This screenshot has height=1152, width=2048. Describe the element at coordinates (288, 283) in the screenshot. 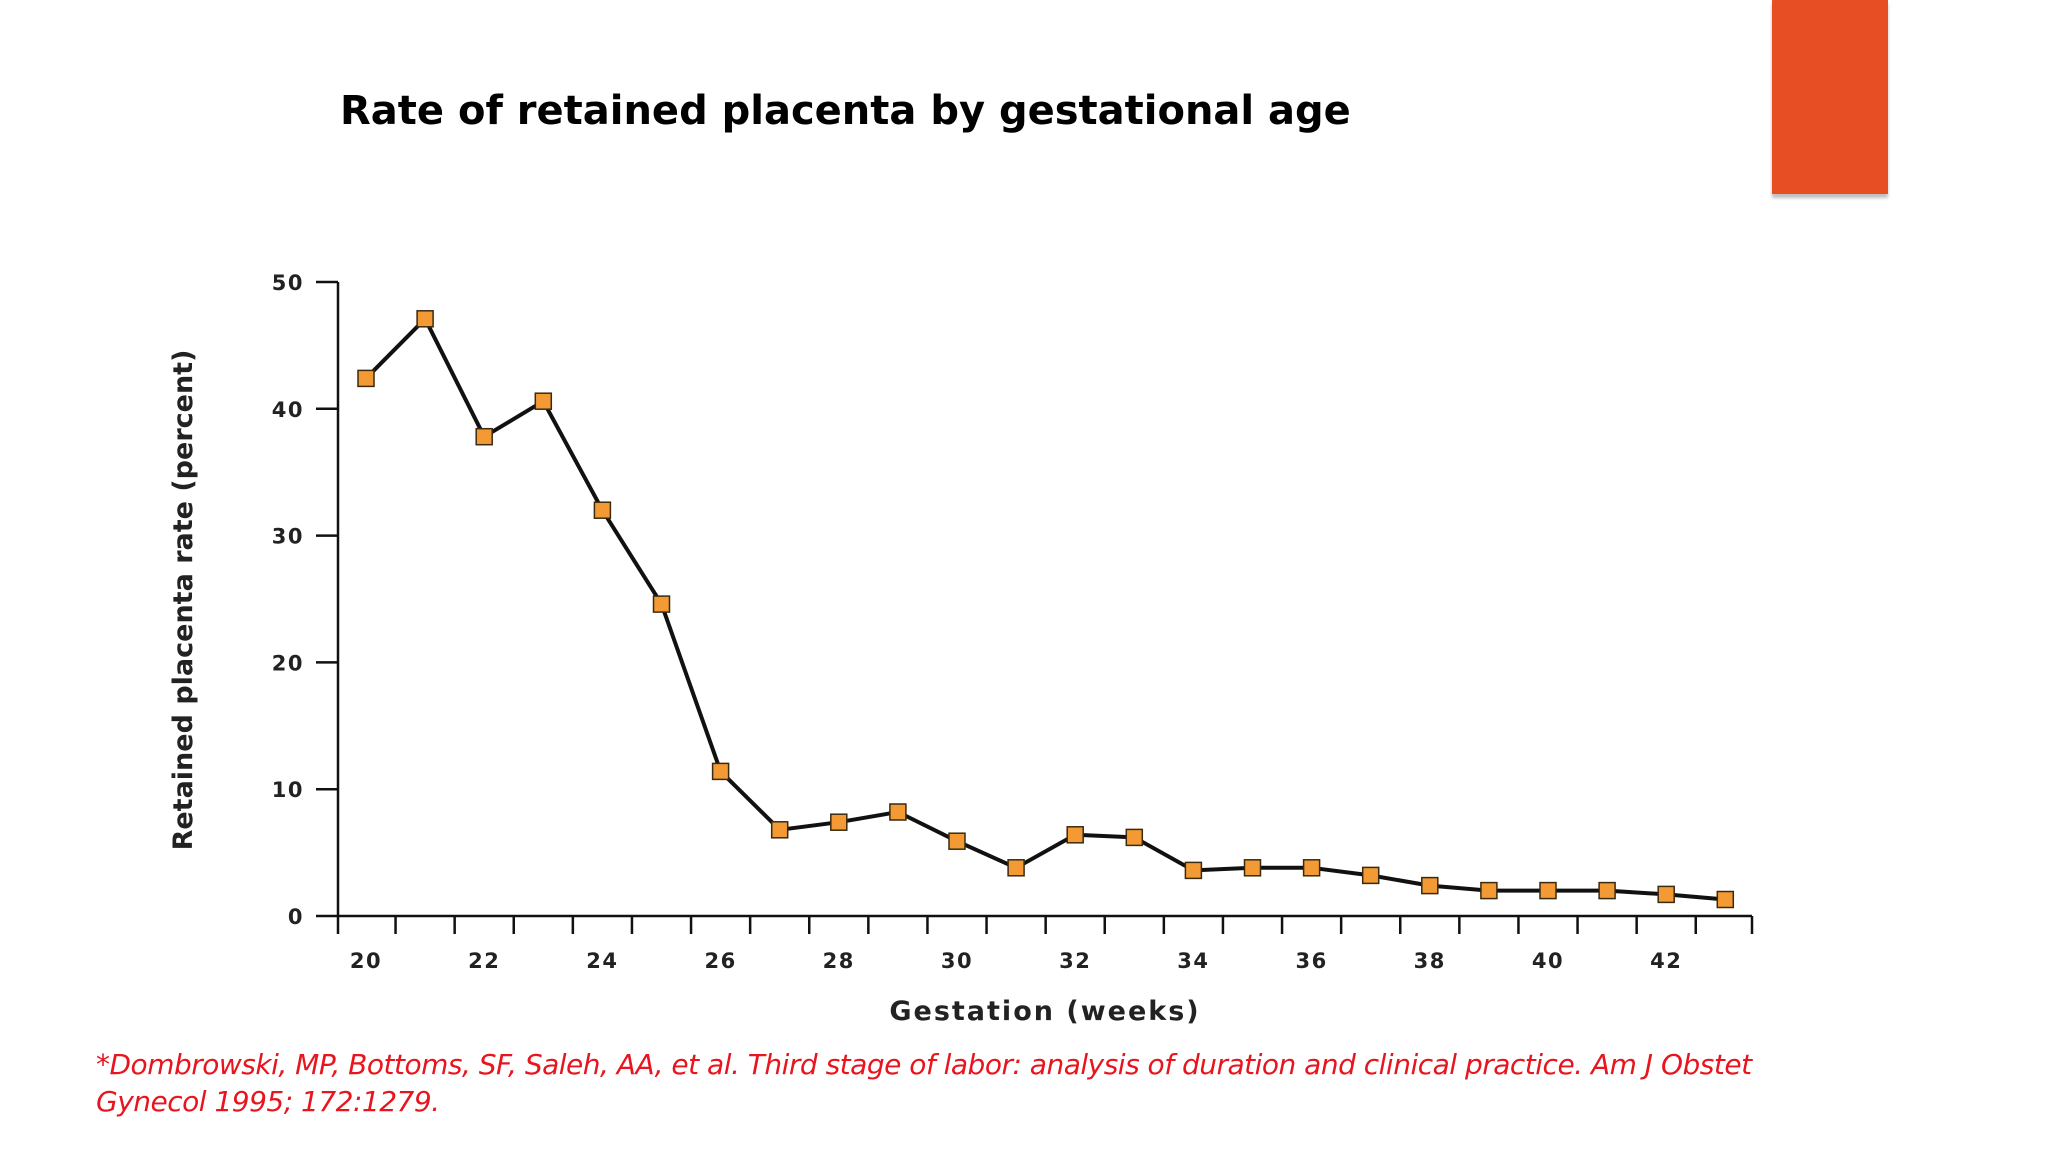

I see `y-tick-label: 50` at that location.